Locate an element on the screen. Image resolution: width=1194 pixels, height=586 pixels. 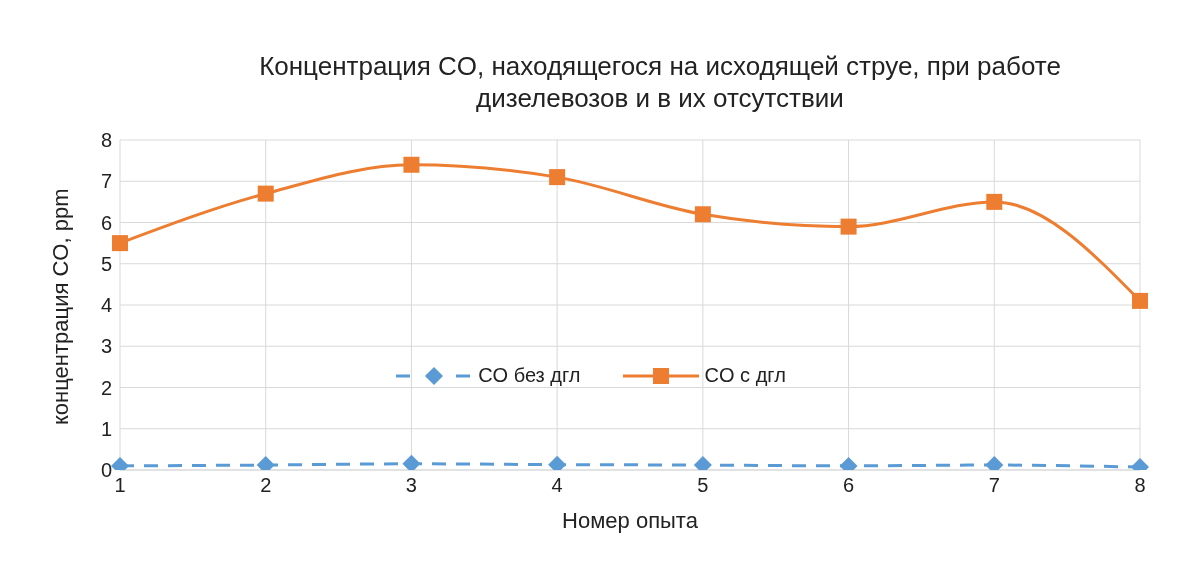
legend-label: CO без дгл is located at coordinates (529, 375).